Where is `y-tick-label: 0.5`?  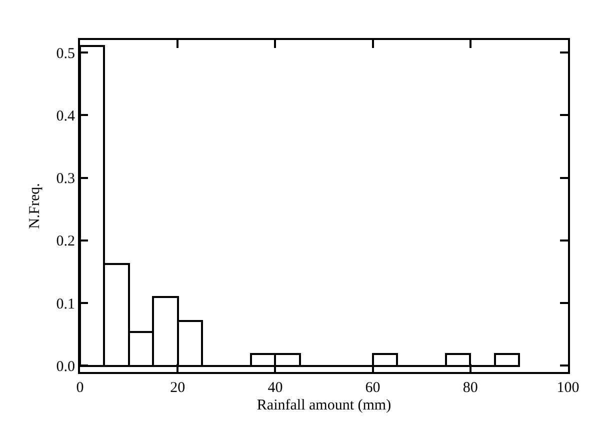 y-tick-label: 0.5 is located at coordinates (65, 54).